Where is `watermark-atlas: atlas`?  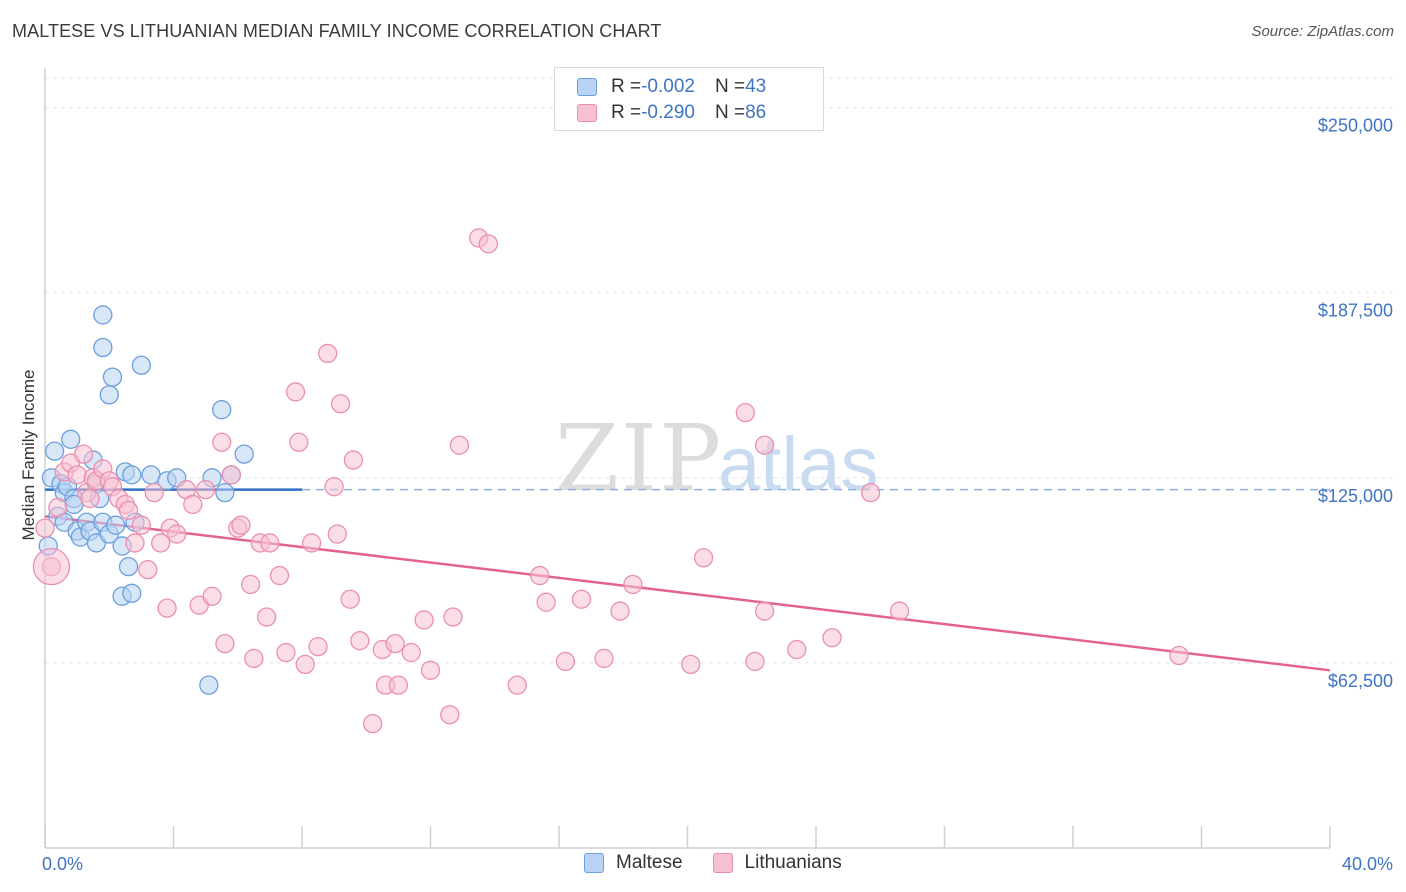 watermark-atlas: atlas is located at coordinates (798, 464).